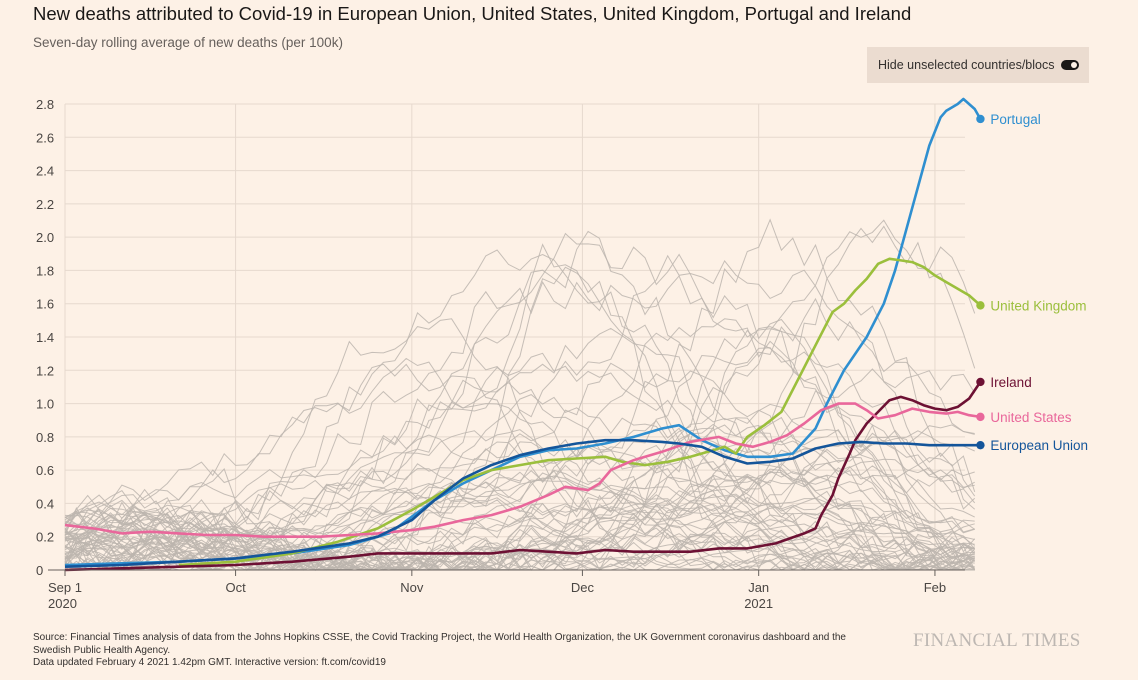 The width and height of the screenshot is (1138, 680). I want to click on hide-unselected-toggle: Hide unselected countries/blocs, so click(978, 65).